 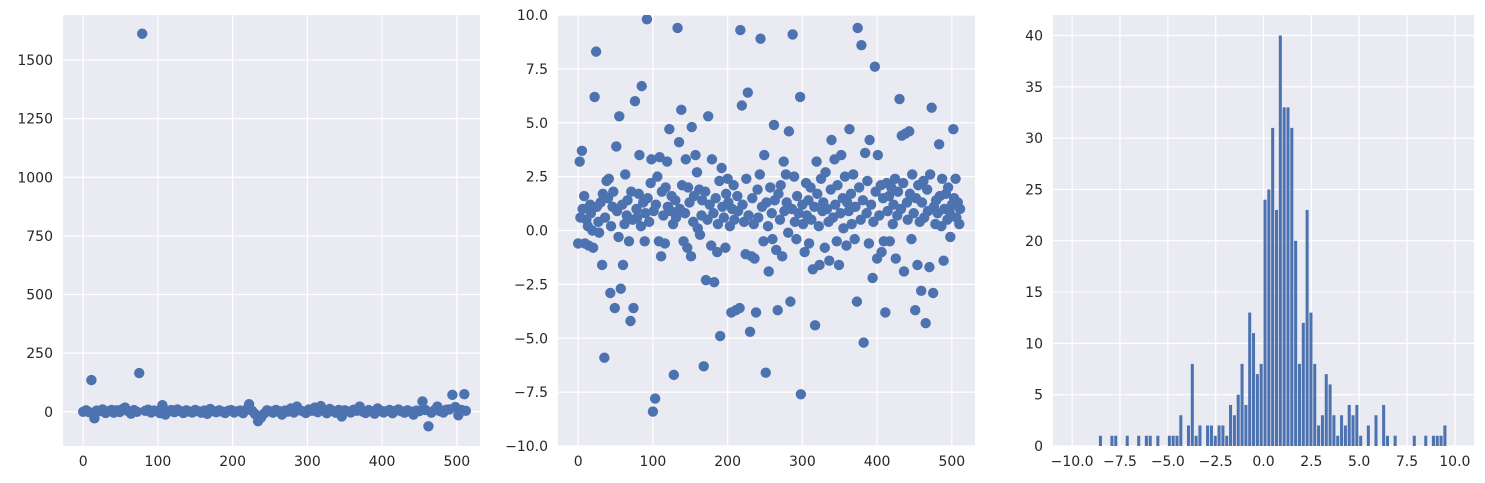 I want to click on y-tick-label: 1250, so click(x=35, y=120).